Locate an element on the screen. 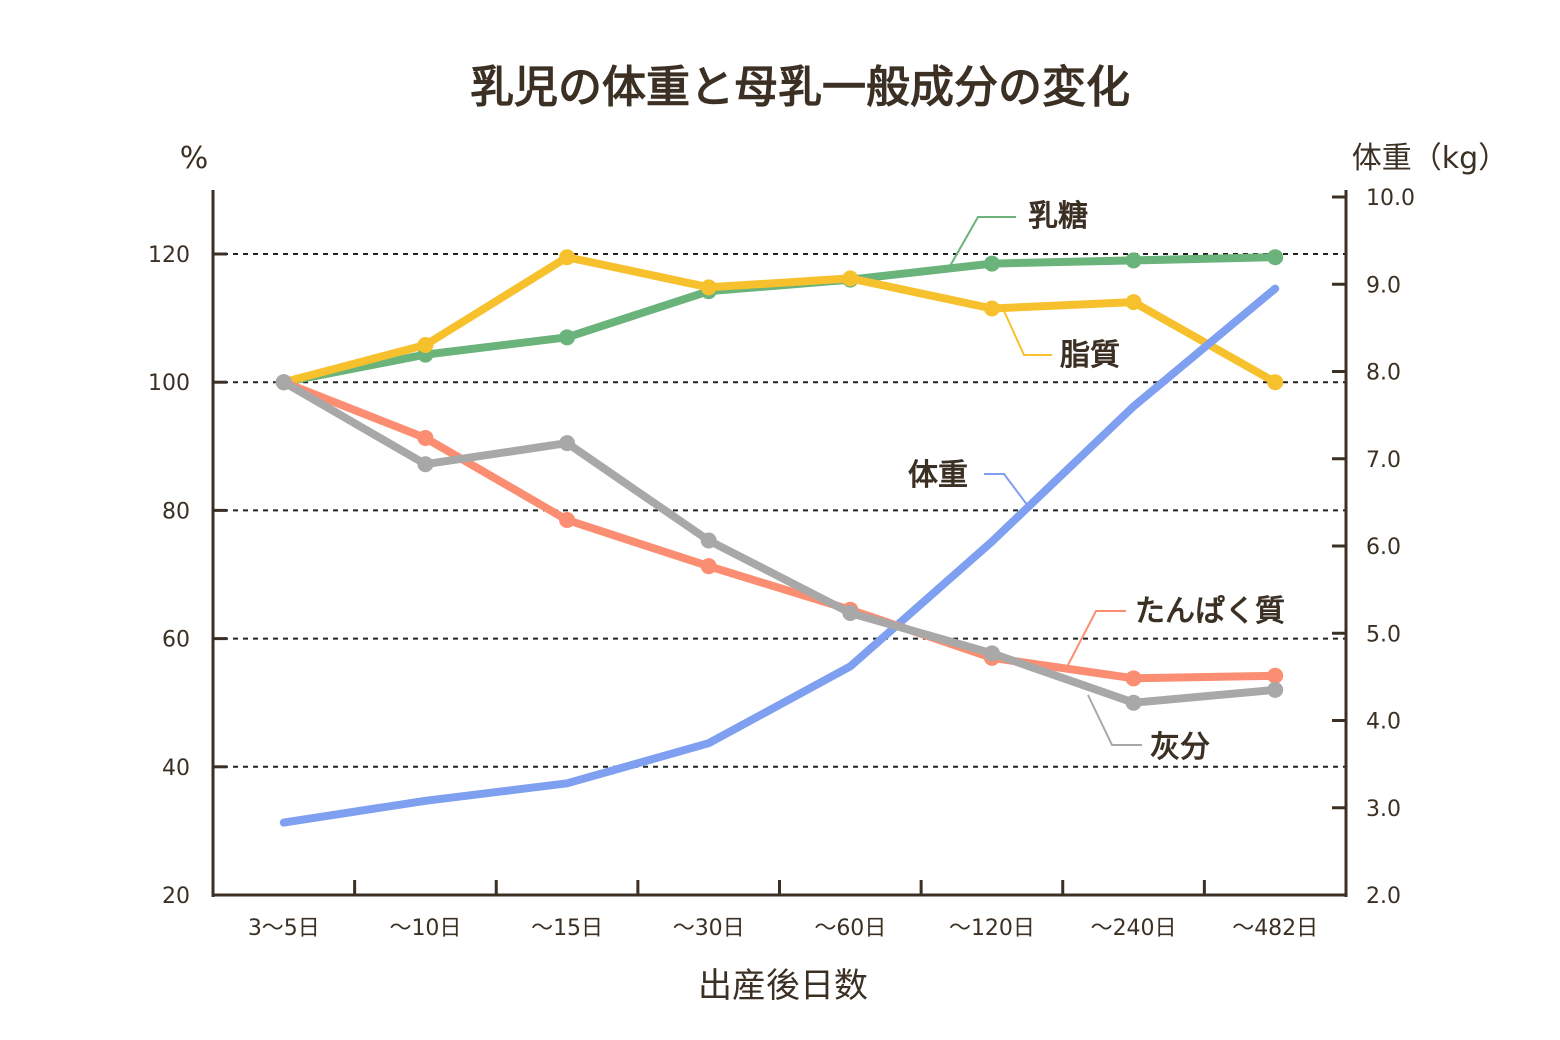  right-tick-label: 7.0 is located at coordinates (1383, 460).